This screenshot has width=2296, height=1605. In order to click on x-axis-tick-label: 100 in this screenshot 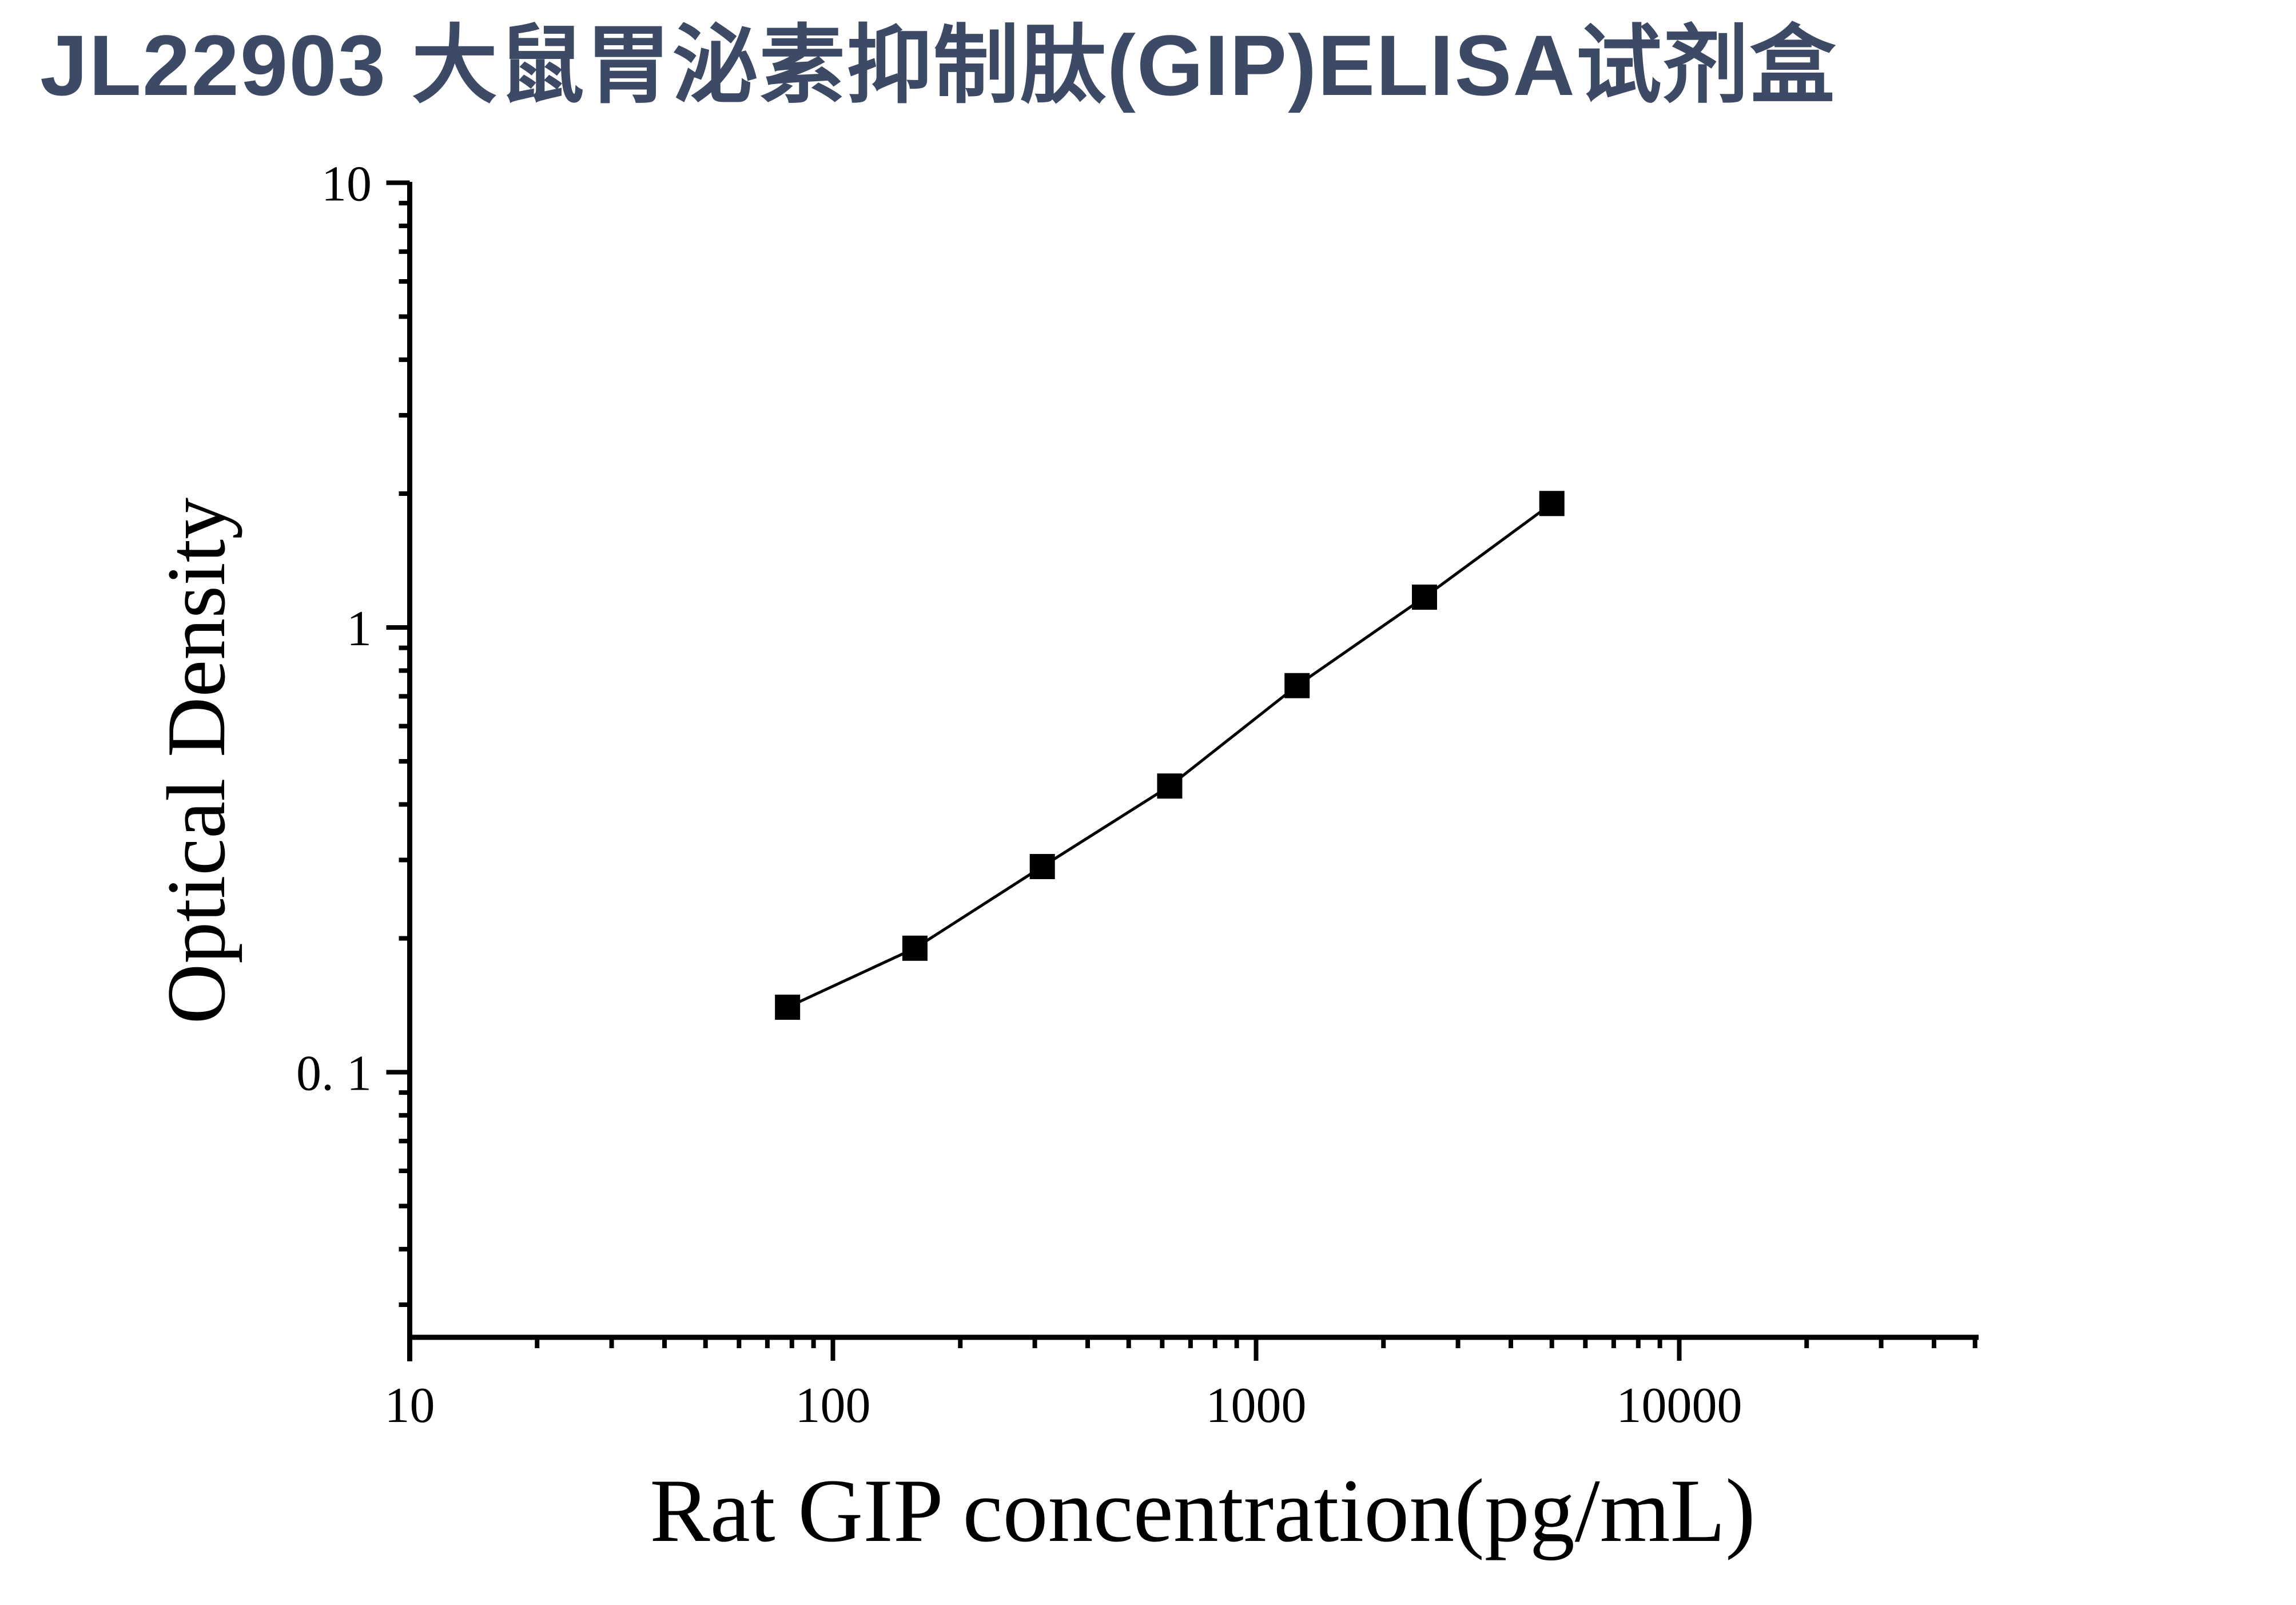, I will do `click(833, 1405)`.